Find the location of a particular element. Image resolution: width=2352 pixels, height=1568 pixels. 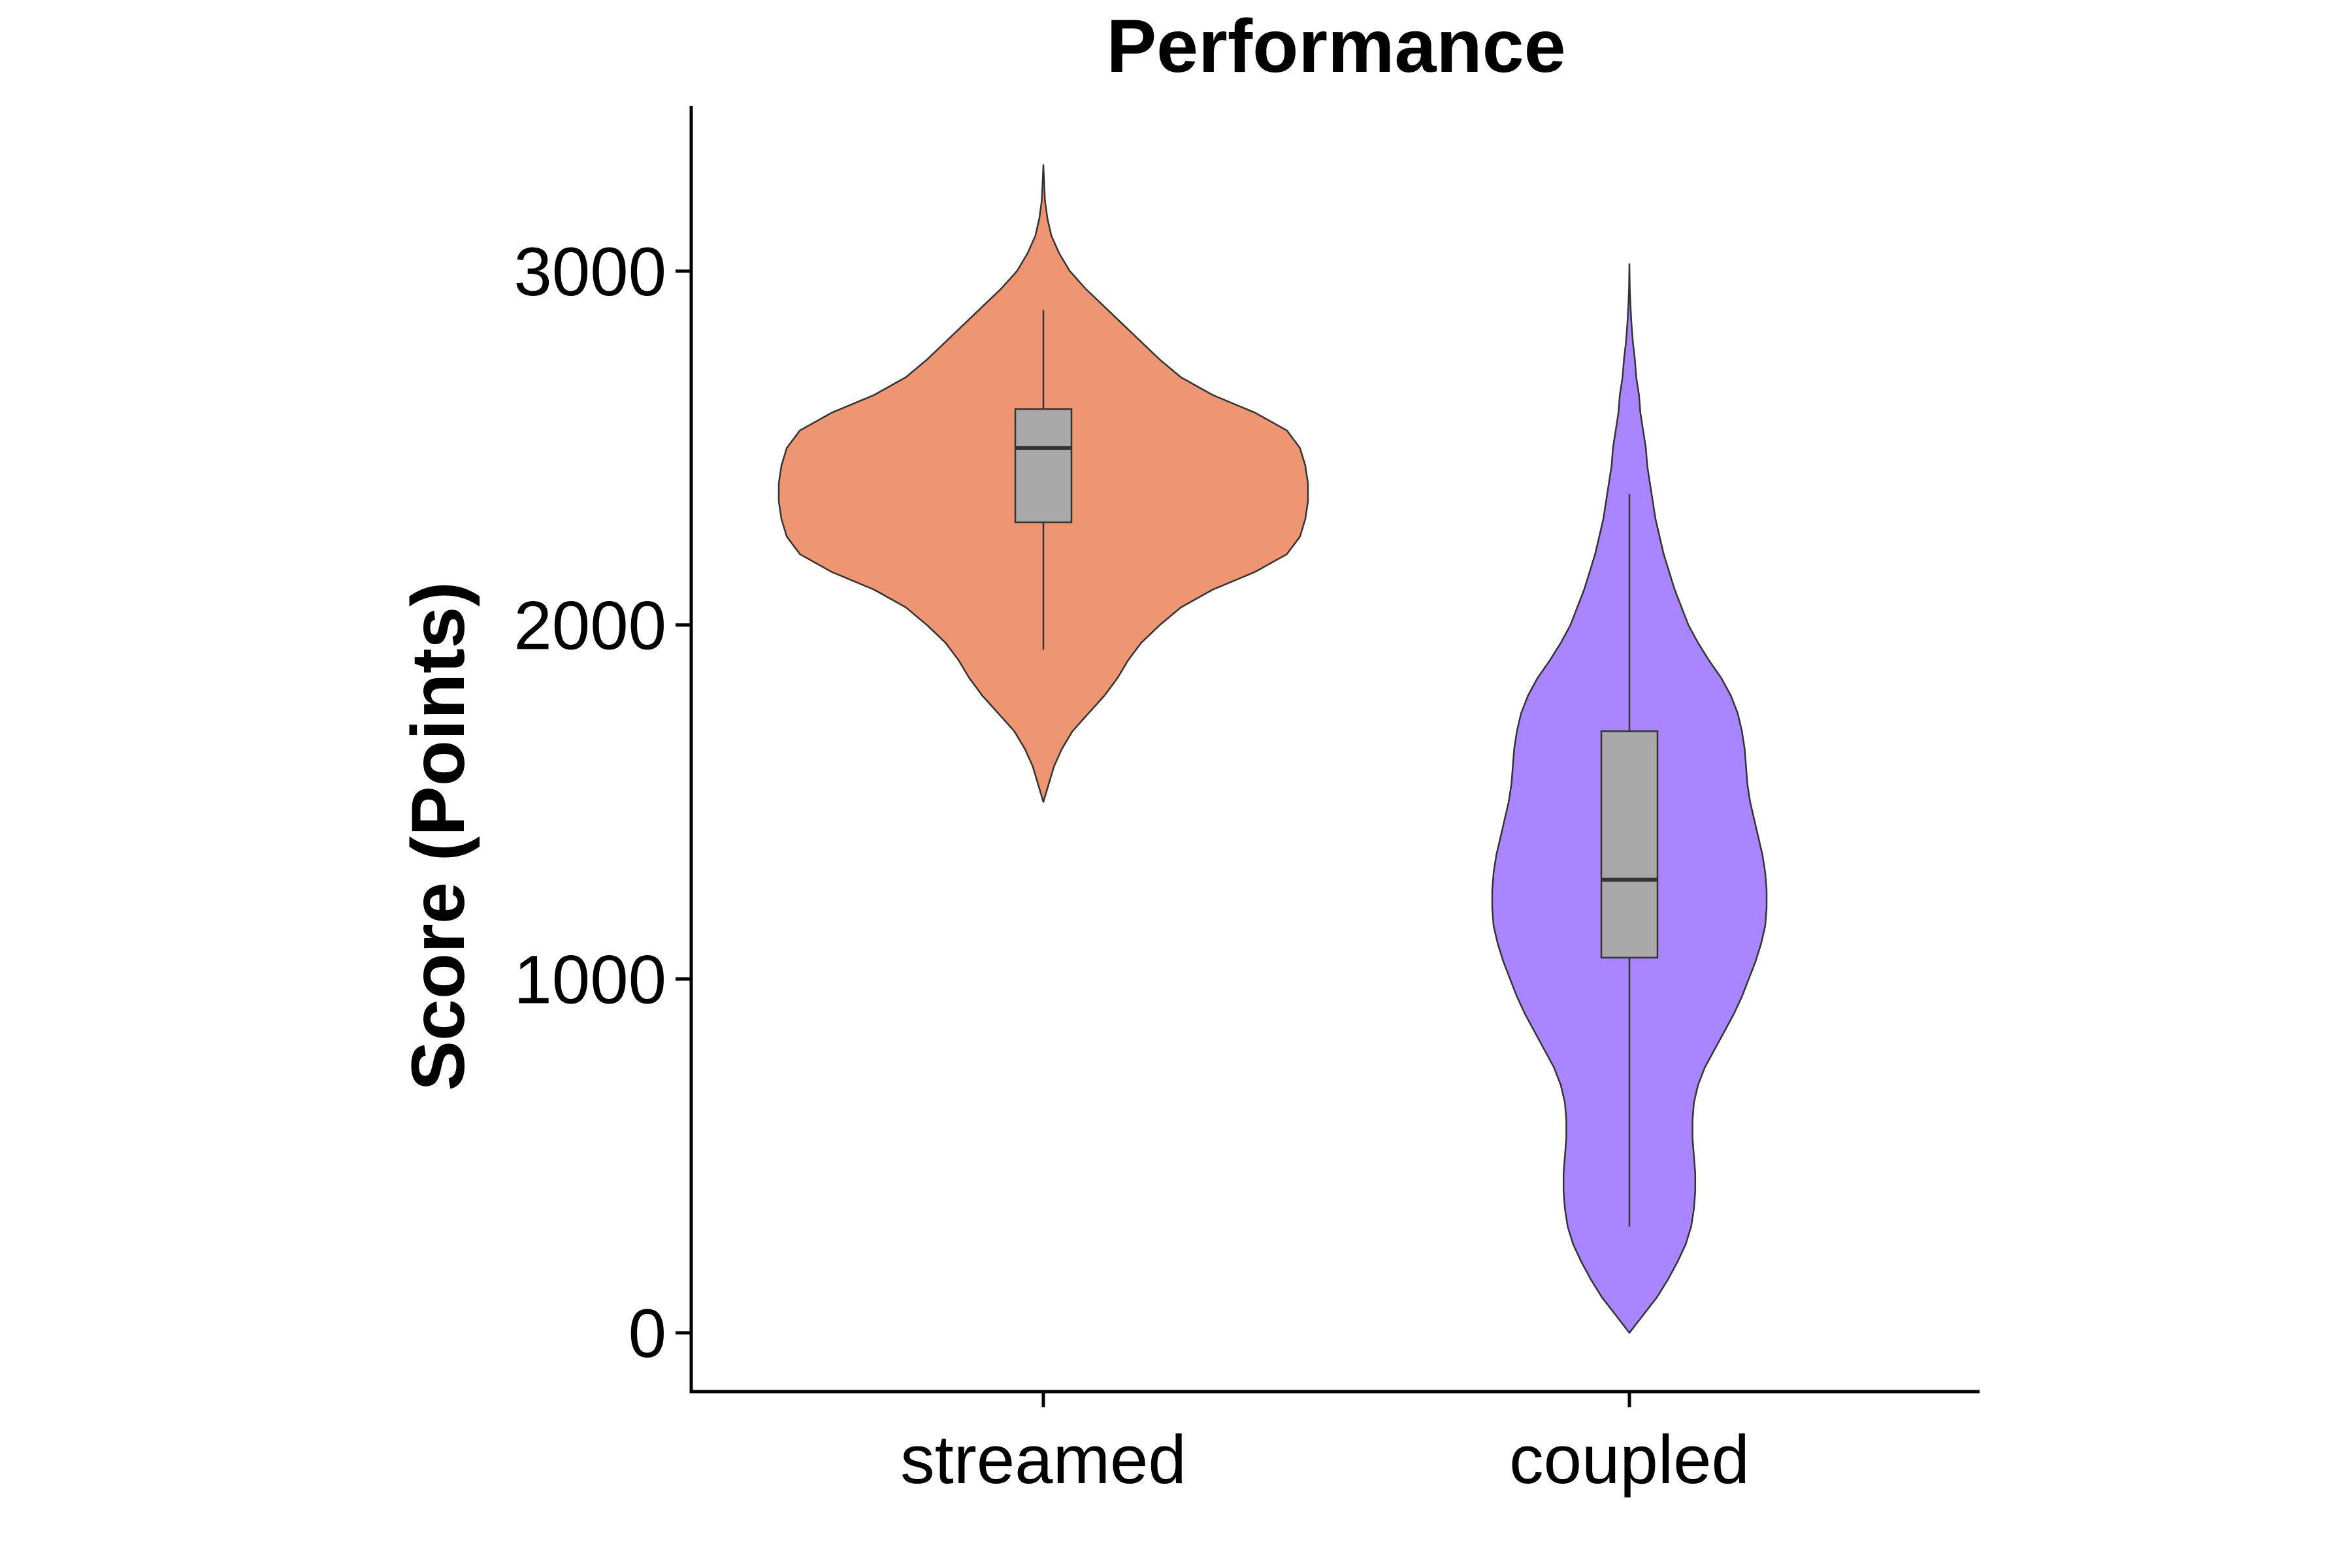

y-tick-label-1000: 1000 is located at coordinates (590, 979).